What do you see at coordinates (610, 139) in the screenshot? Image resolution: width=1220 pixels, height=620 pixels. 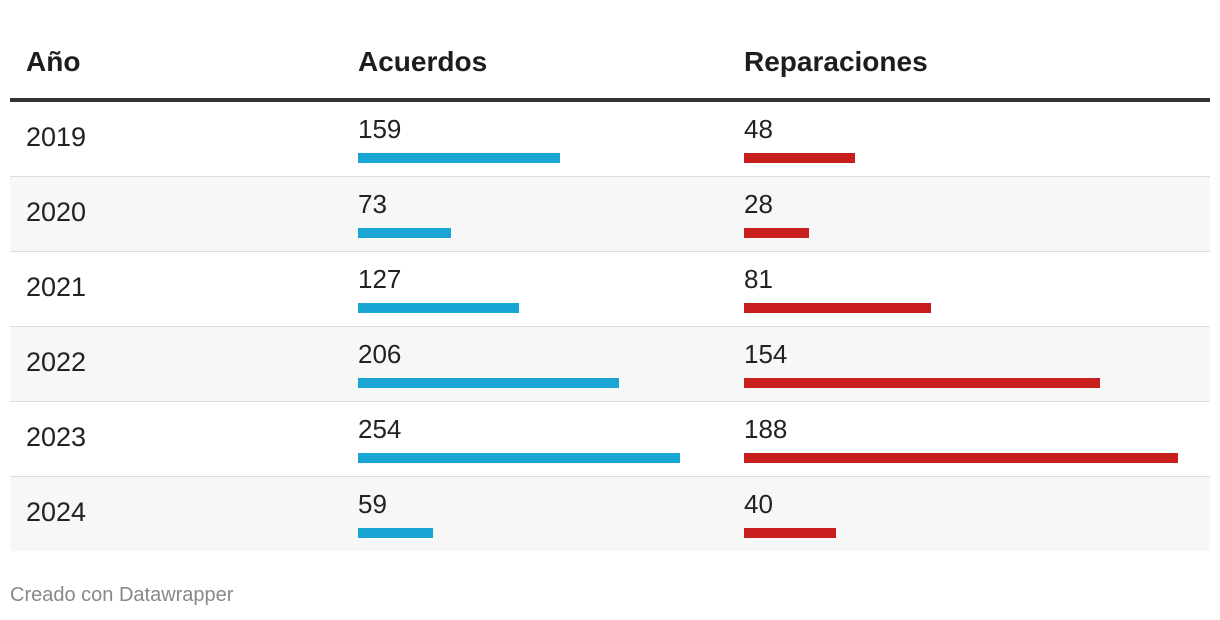 I see `table-row: 2019 159 48` at bounding box center [610, 139].